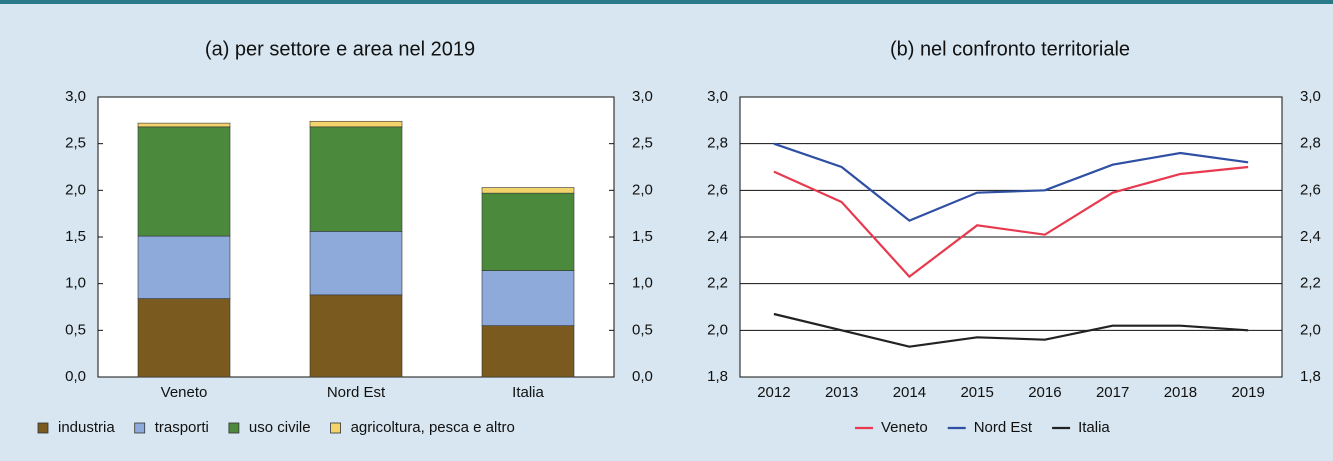 This screenshot has height=461, width=1333. I want to click on x-tick-label: 2017, so click(1112, 392).